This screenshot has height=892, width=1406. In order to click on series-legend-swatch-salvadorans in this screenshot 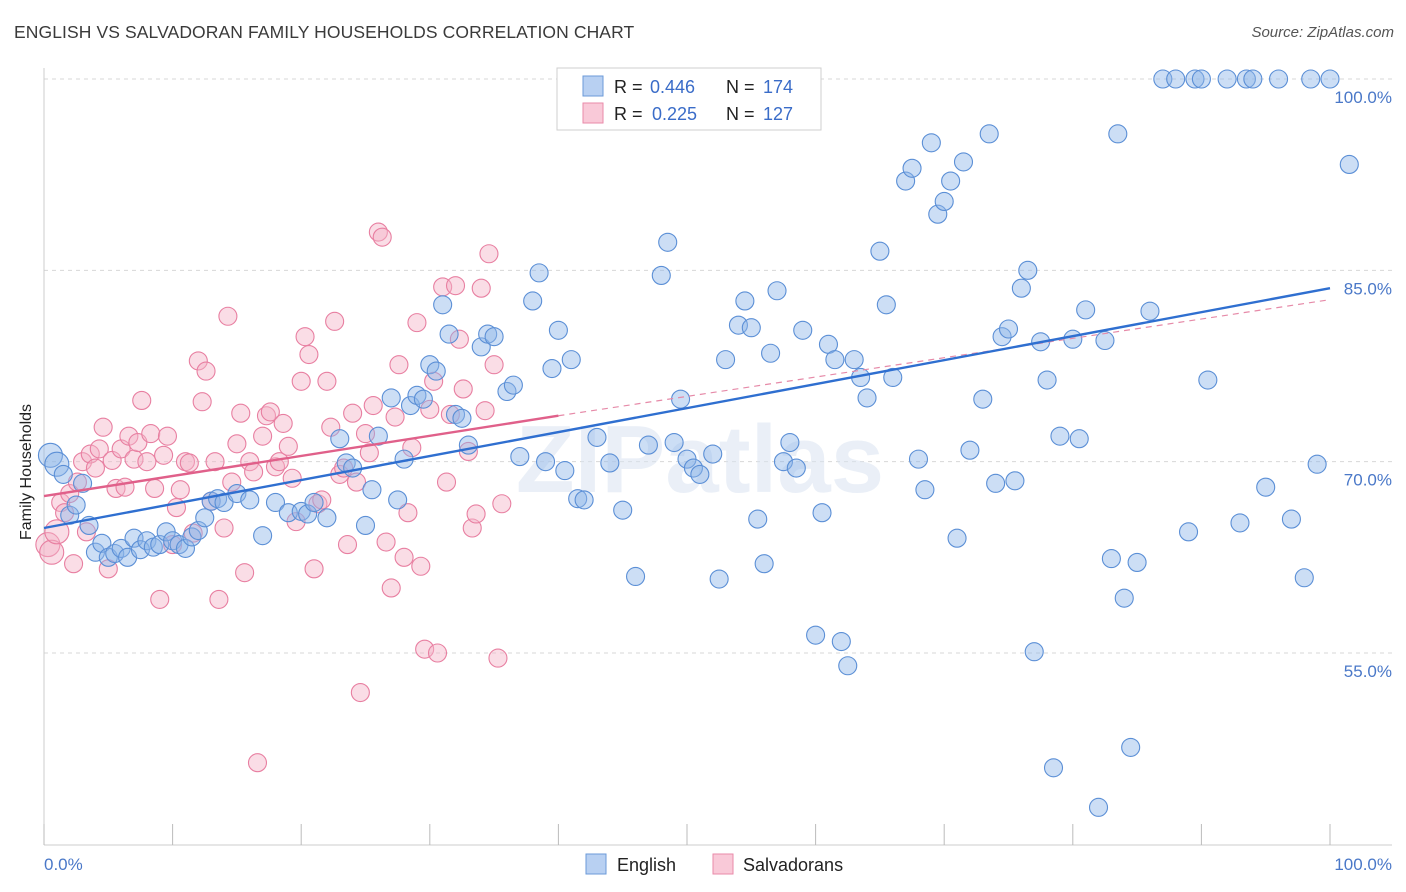, I will do `click(723, 864)`.